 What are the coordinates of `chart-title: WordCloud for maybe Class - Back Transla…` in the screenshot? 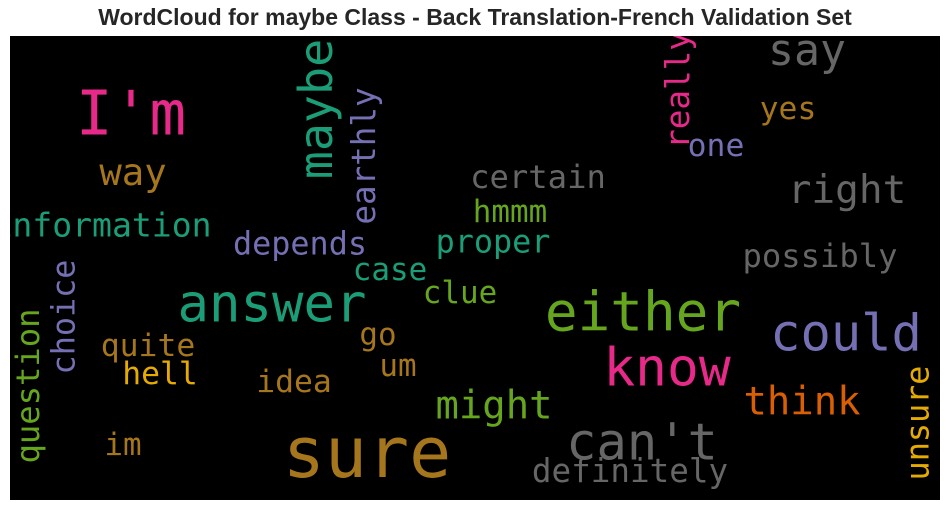 It's located at (475, 17).